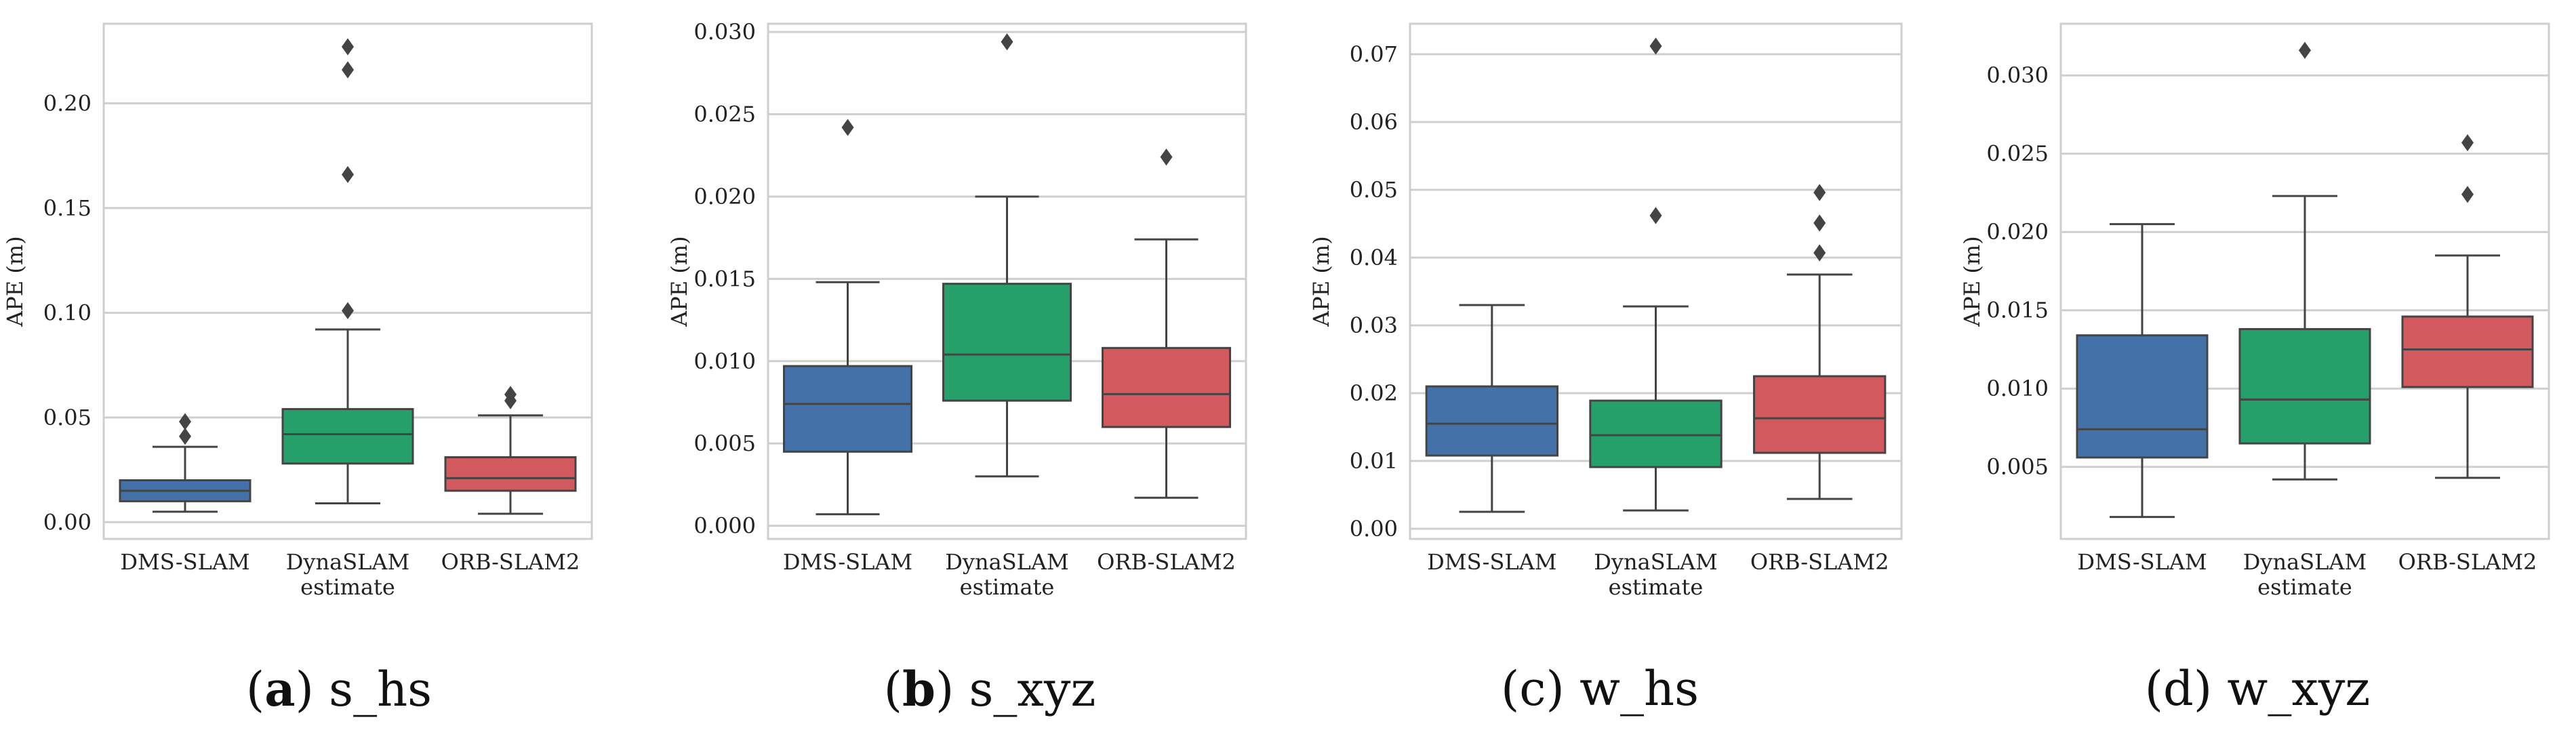 This screenshot has height=745, width=2576. I want to click on y-tick-label: 0.20, so click(67, 103).